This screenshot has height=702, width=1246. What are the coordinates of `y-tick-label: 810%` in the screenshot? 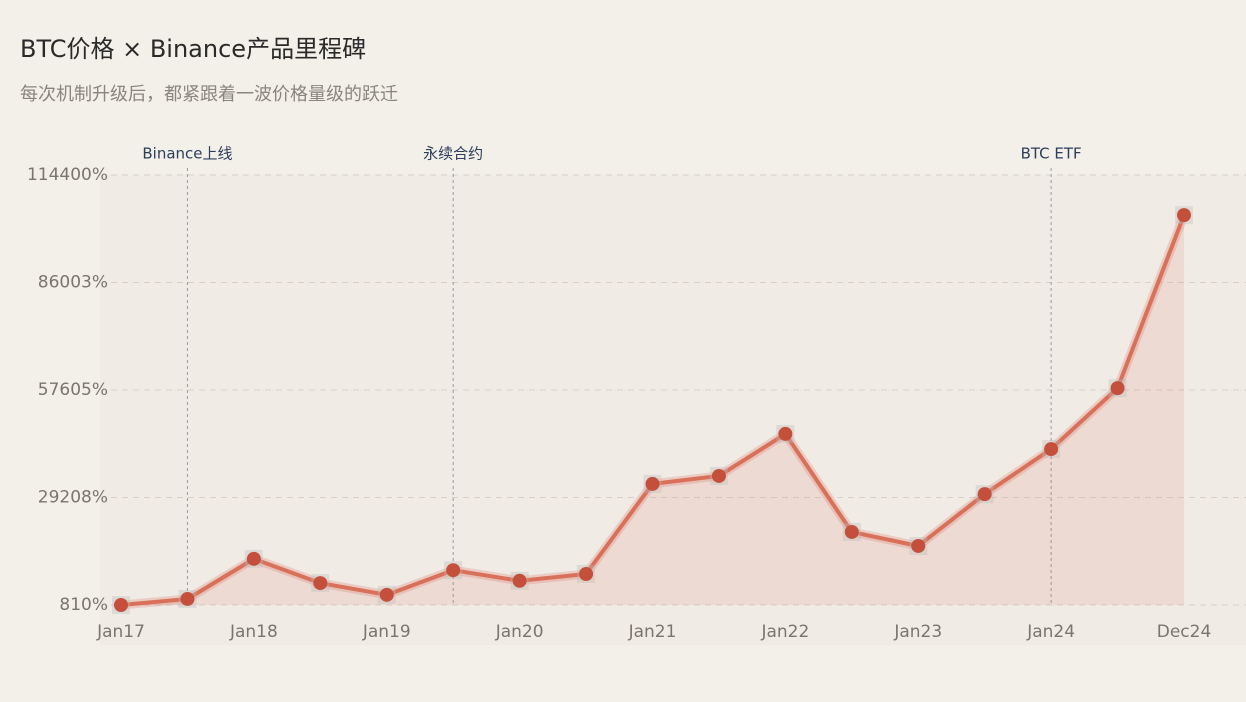 It's located at (83, 605).